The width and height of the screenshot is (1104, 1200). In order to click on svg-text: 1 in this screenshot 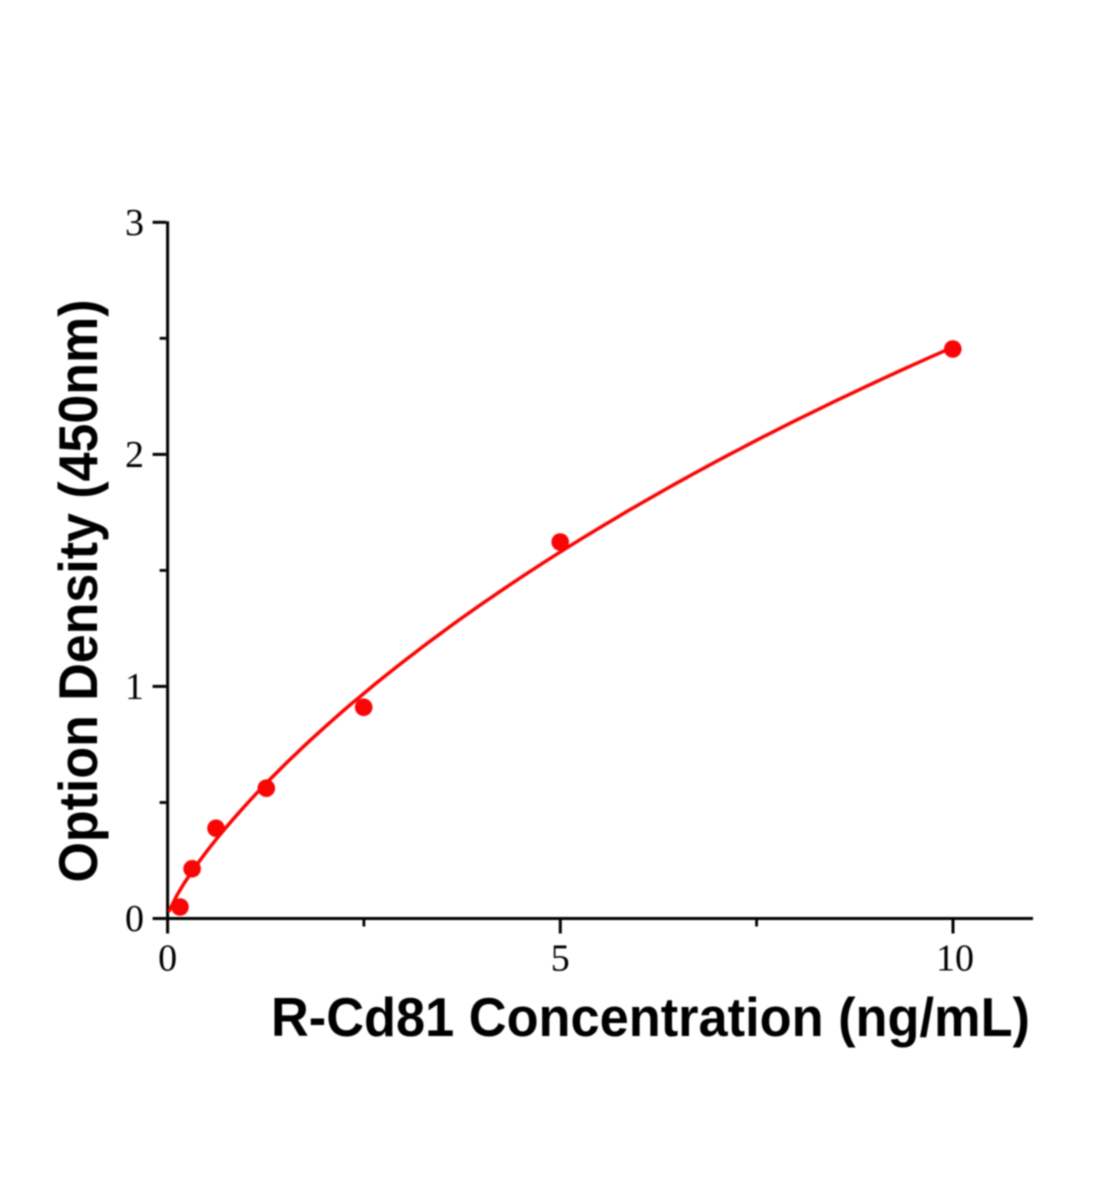, I will do `click(134, 687)`.